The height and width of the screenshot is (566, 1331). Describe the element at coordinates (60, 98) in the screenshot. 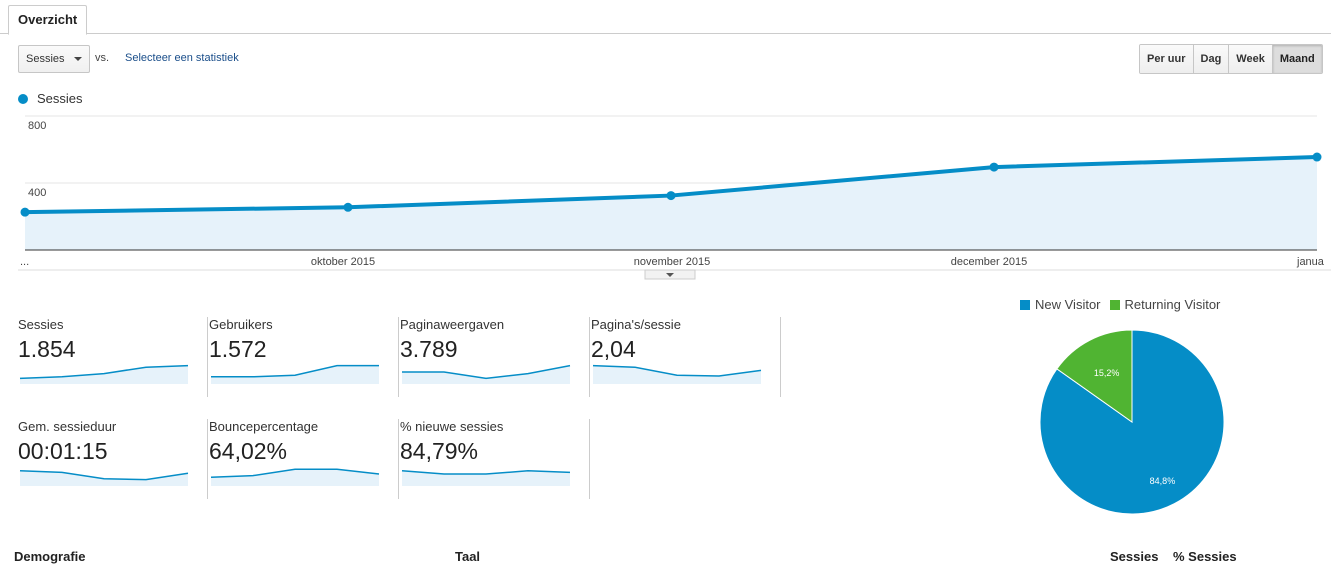

I see `chart-legend-label: Sessies` at that location.